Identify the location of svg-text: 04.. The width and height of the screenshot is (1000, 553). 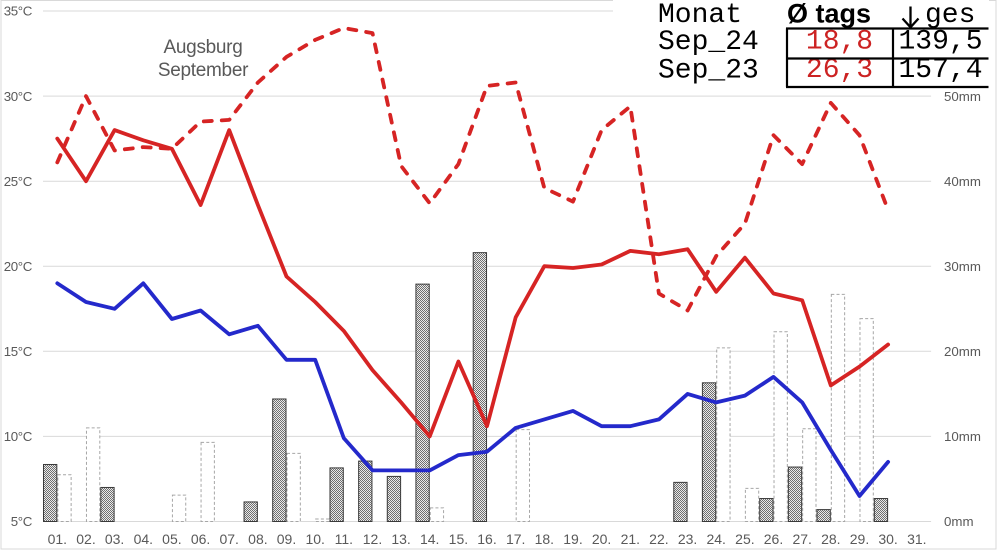
(143, 539).